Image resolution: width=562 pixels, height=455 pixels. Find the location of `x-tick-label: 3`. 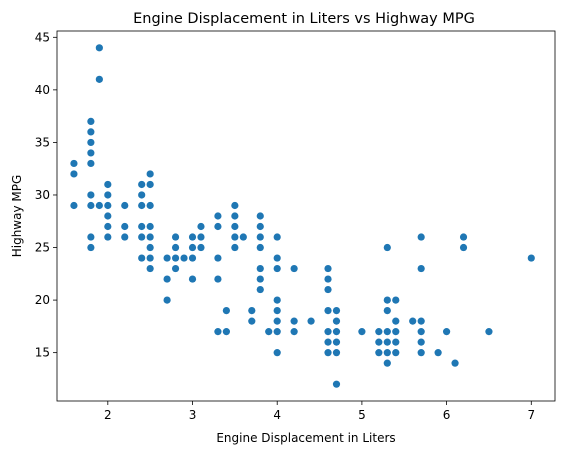

x-tick-label: 3 is located at coordinates (193, 415).